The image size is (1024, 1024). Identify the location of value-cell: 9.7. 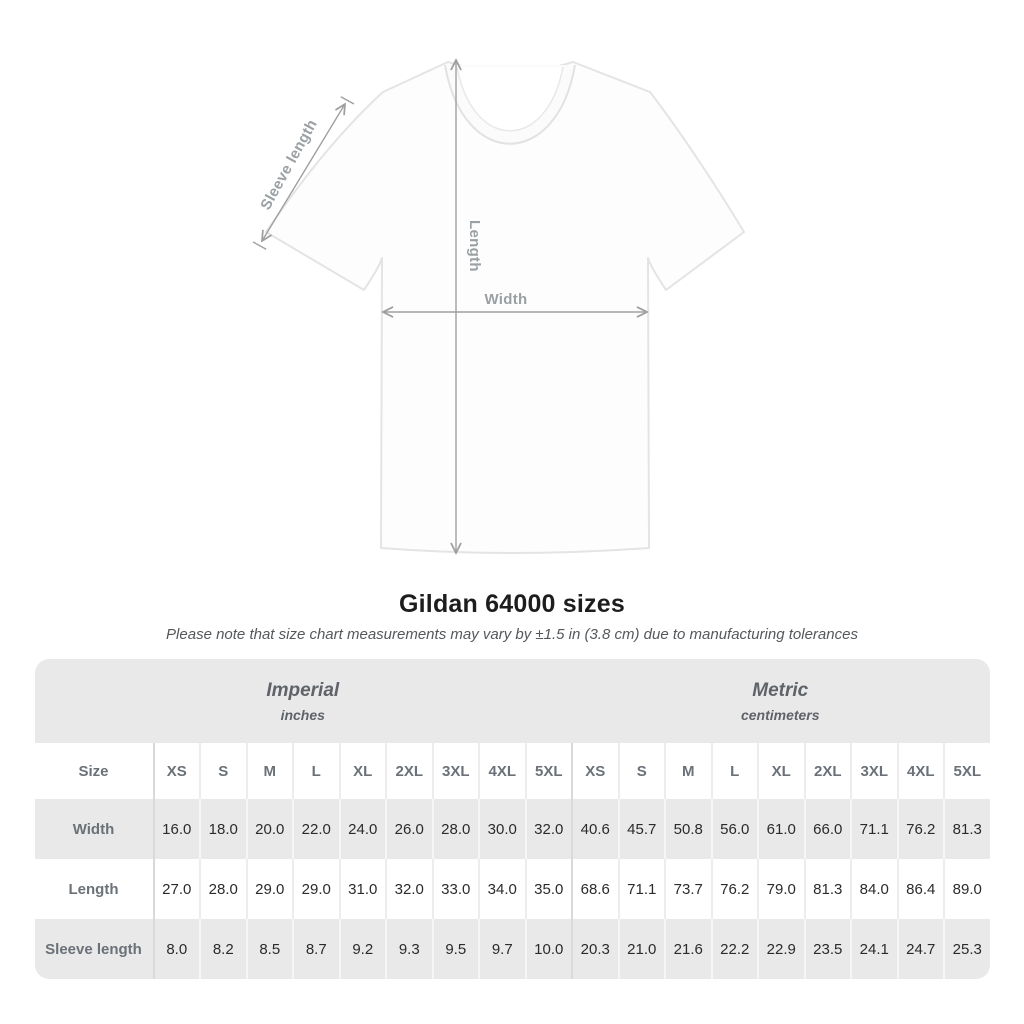
(501, 949).